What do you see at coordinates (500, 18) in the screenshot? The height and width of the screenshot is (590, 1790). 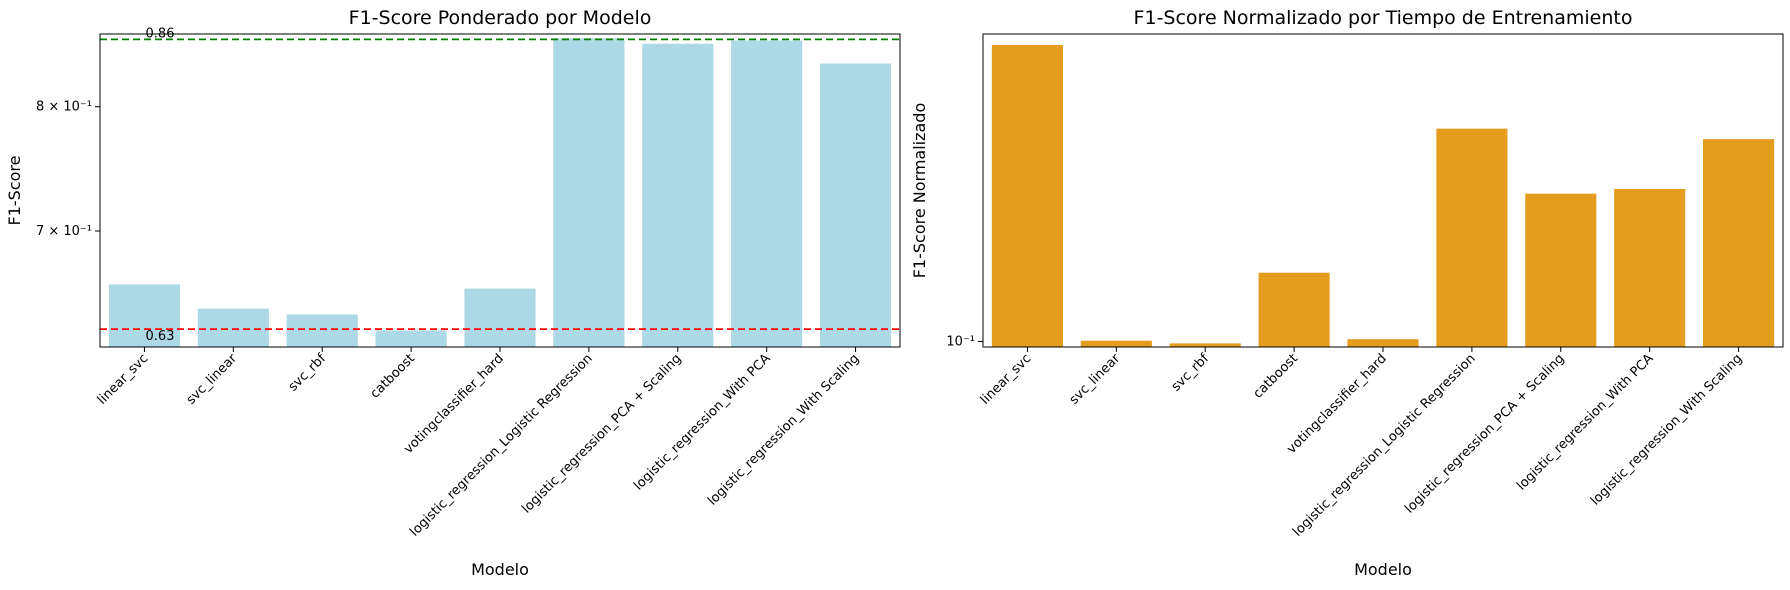 I see `chart-title: F1-Score Ponderado por Modelo` at bounding box center [500, 18].